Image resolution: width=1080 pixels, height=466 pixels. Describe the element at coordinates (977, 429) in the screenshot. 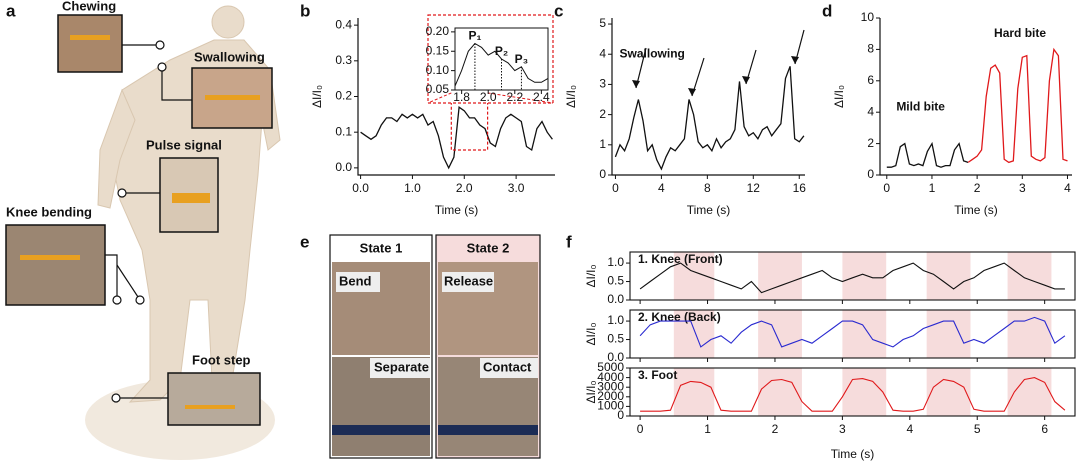

I see `x-tick-label: 5` at that location.